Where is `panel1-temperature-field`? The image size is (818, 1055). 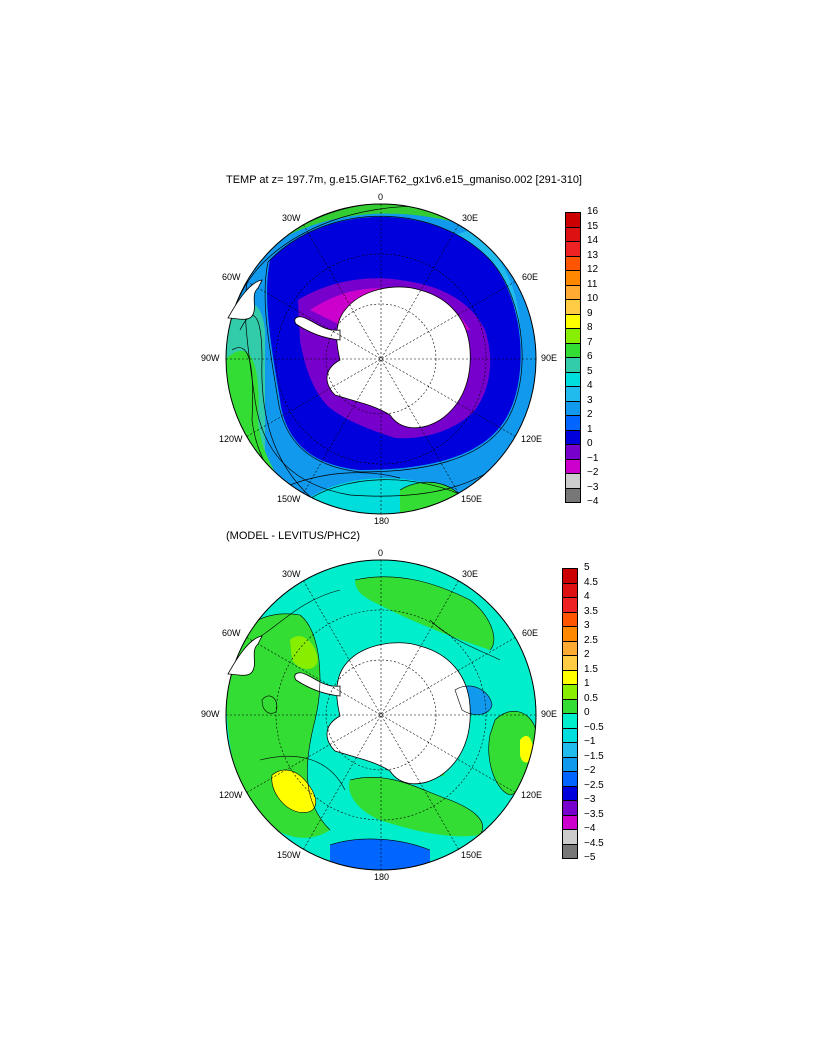 panel1-temperature-field is located at coordinates (381, 359).